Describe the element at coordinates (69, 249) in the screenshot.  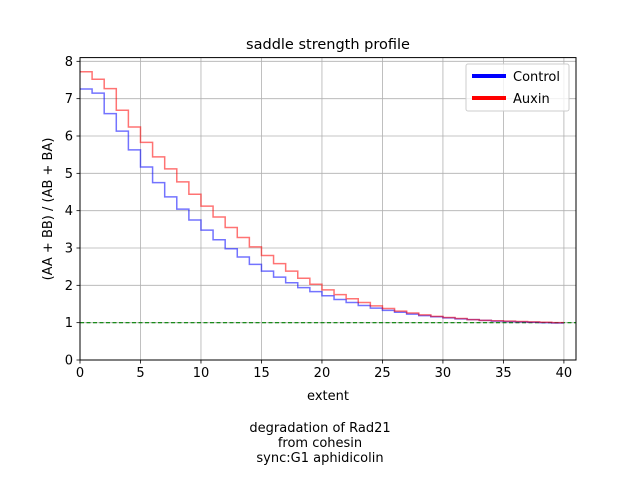
I see `y-tick-label: 3` at that location.